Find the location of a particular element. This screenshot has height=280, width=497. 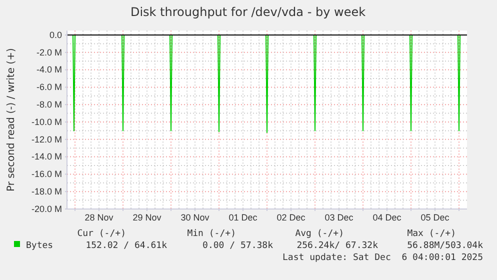

text: Min (-/+) is located at coordinates (211, 234).